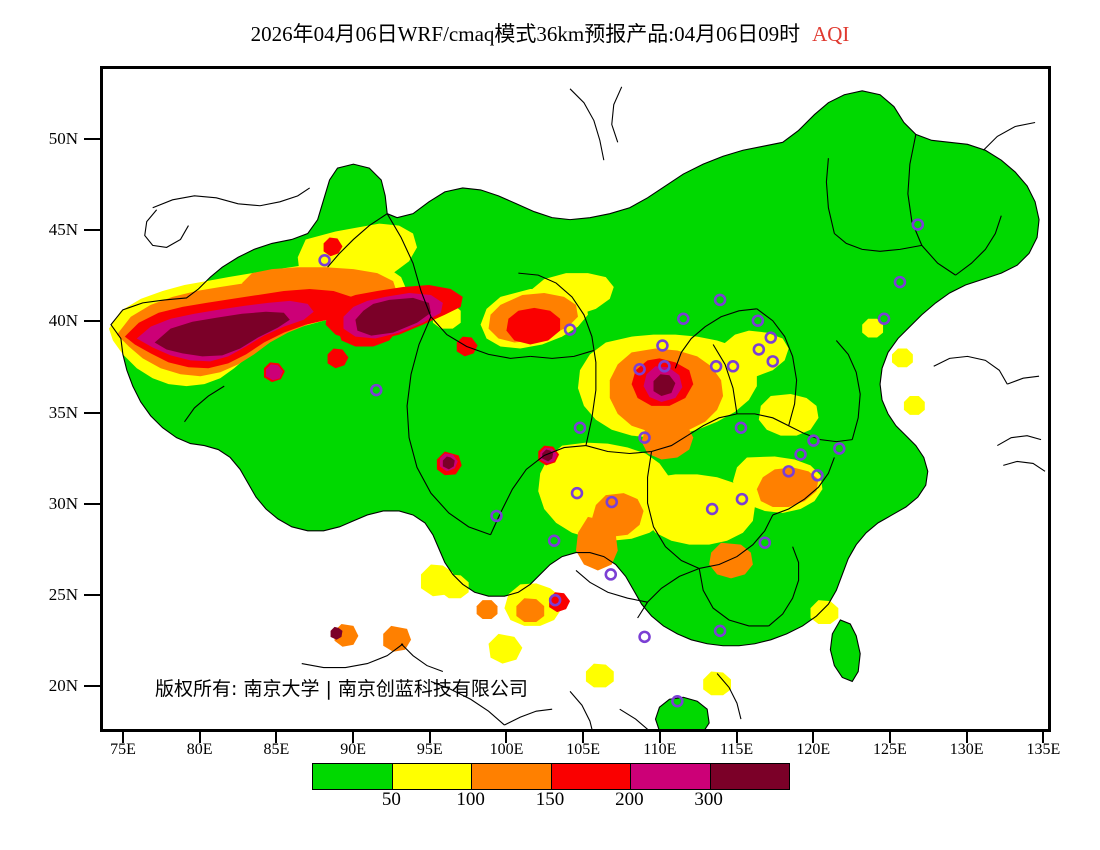 The height and width of the screenshot is (850, 1100). I want to click on longitude-tick-label: 130E, so click(966, 749).